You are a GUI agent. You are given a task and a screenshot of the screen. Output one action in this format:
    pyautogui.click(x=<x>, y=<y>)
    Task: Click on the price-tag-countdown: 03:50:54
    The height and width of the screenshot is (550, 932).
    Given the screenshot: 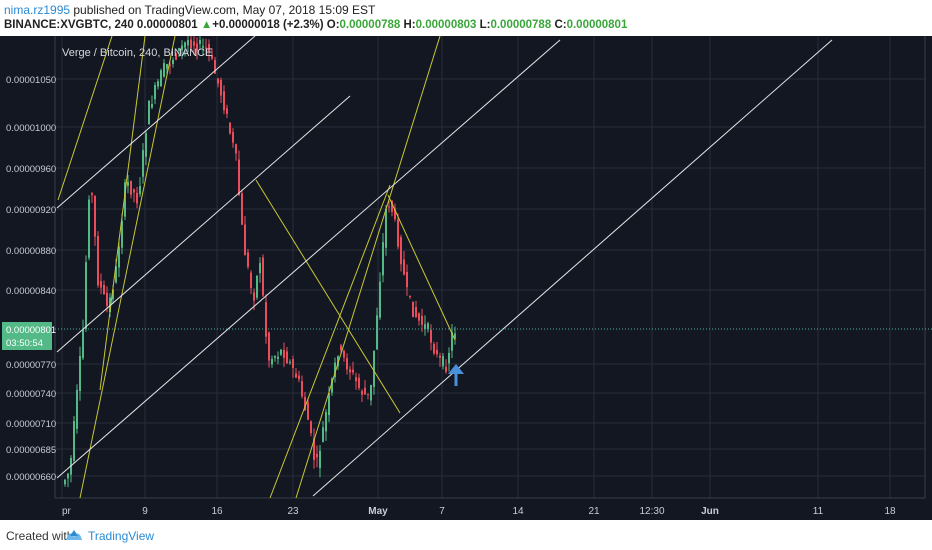 What is the action you would take?
    pyautogui.click(x=24, y=343)
    